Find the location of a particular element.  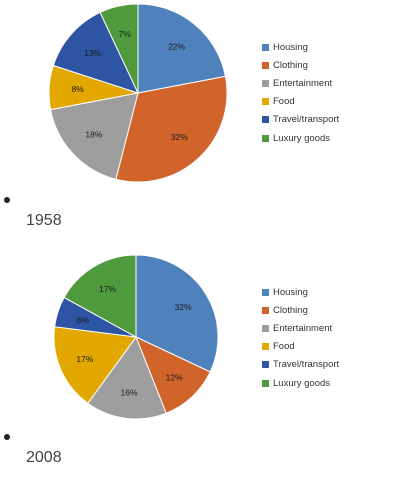

data-label-travel-transport: 13% is located at coordinates (92, 53).